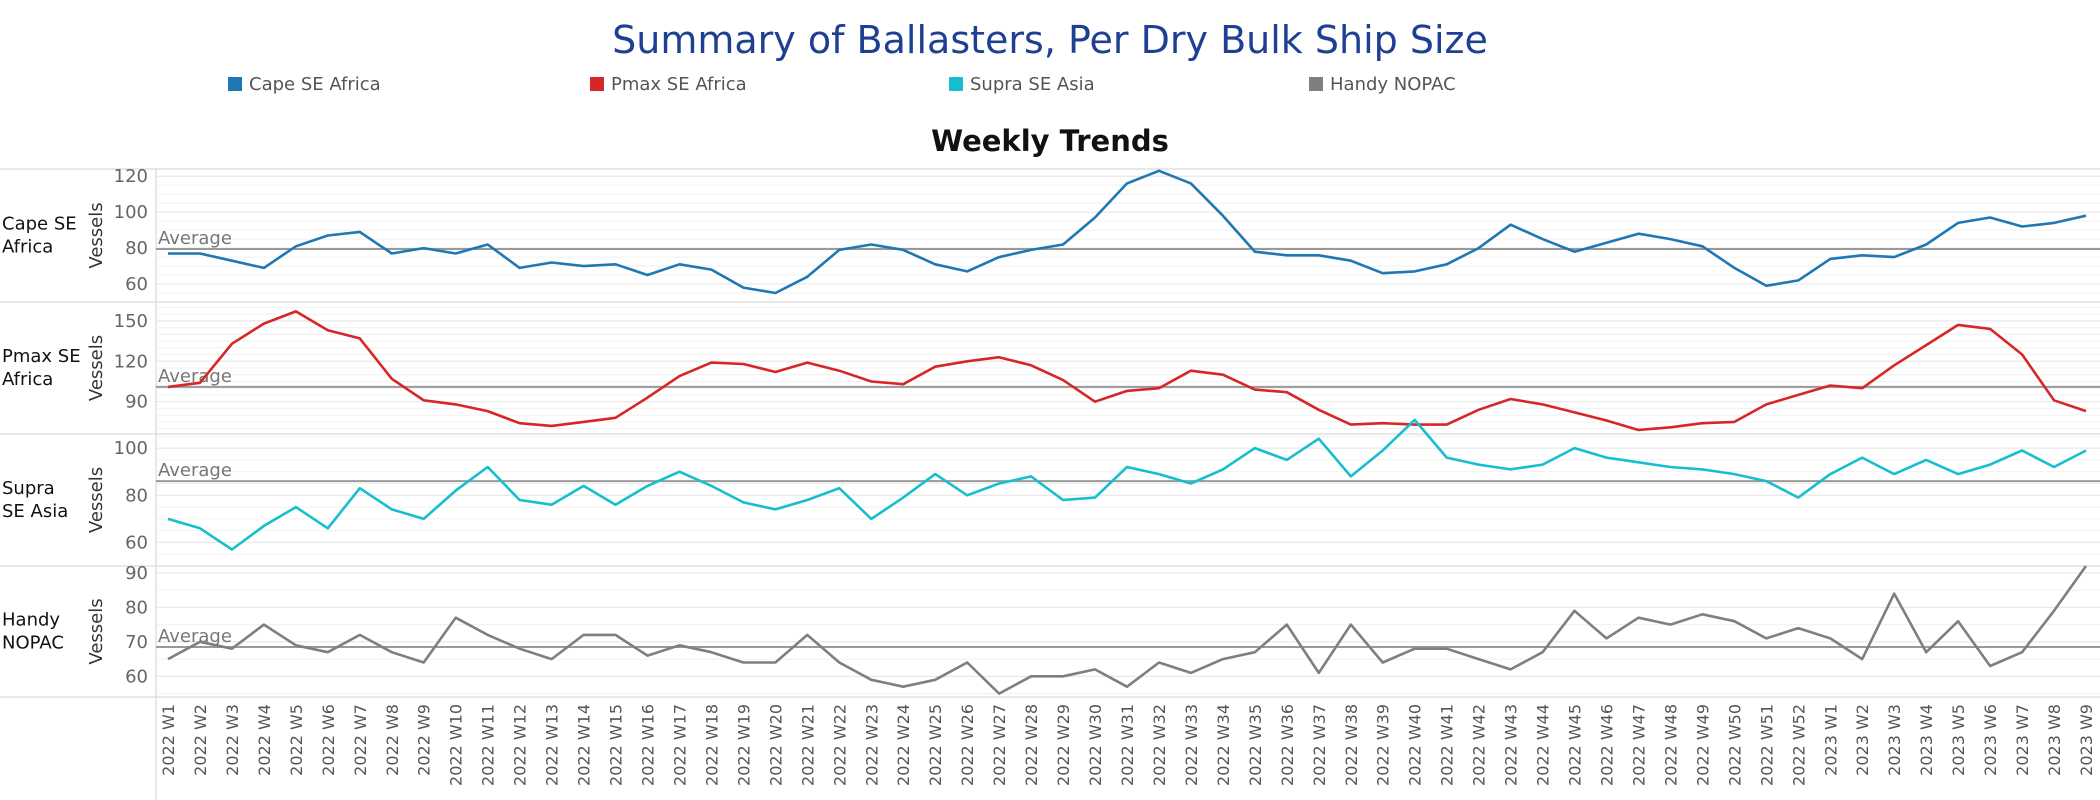 The height and width of the screenshot is (800, 2100). I want to click on chart-subtitle: Weekly Trends, so click(1050, 141).